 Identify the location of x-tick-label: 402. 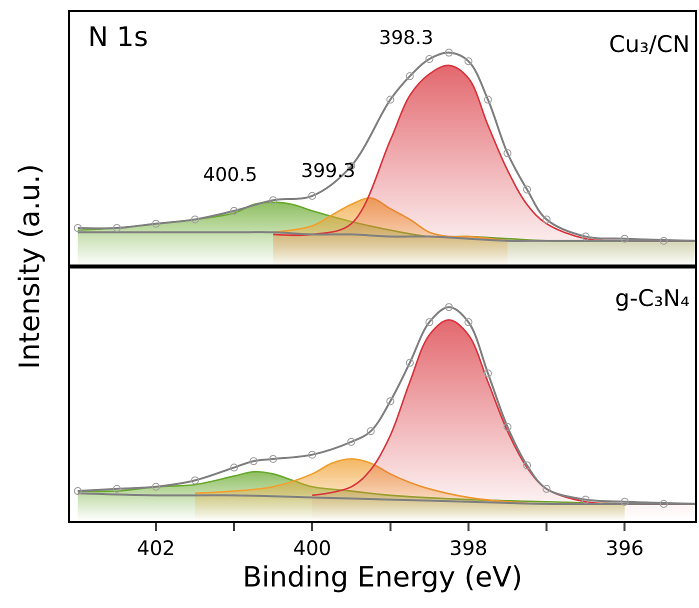
(156, 548).